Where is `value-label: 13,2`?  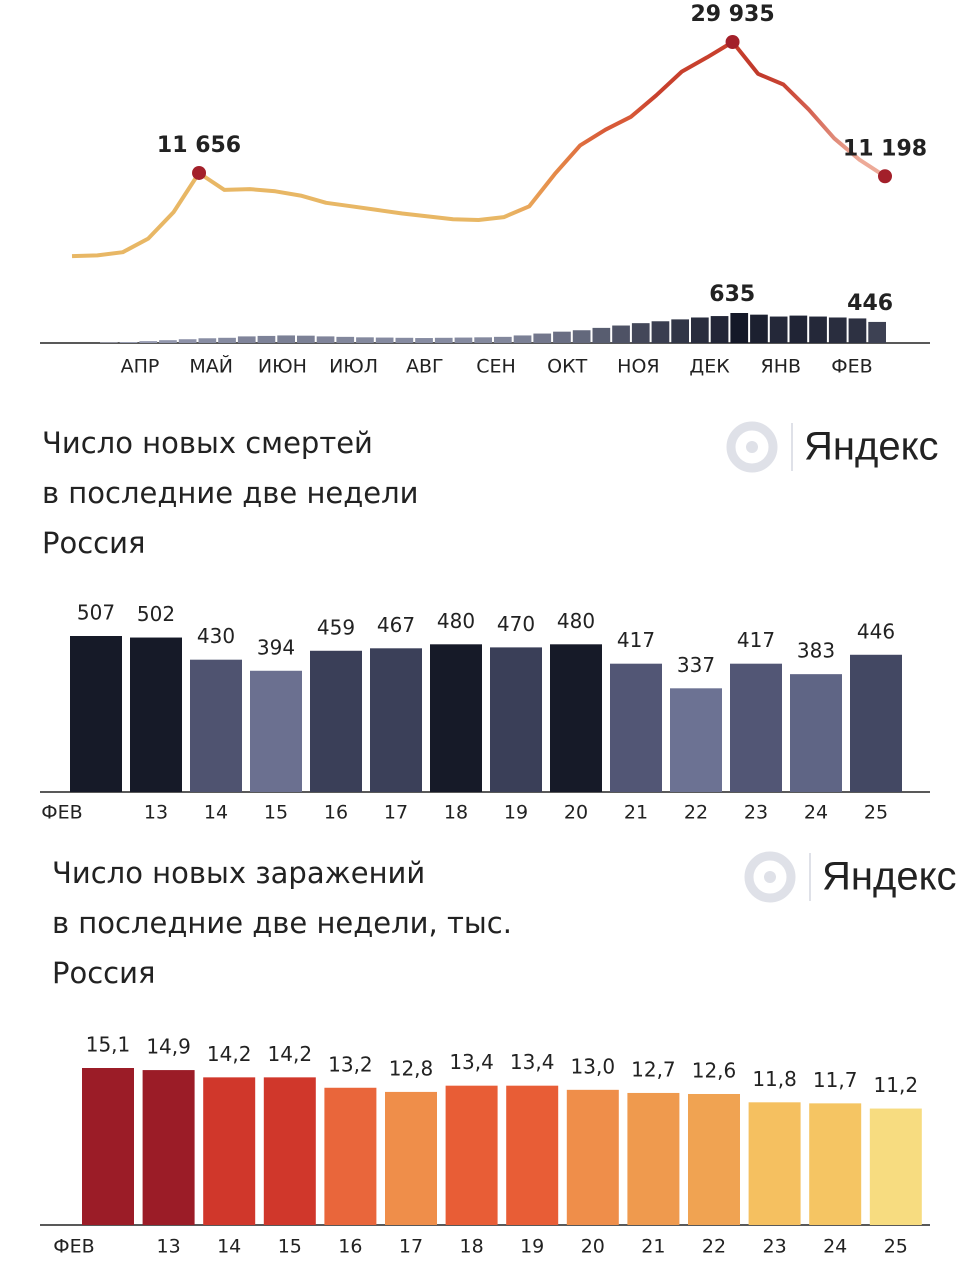 value-label: 13,2 is located at coordinates (350, 1064).